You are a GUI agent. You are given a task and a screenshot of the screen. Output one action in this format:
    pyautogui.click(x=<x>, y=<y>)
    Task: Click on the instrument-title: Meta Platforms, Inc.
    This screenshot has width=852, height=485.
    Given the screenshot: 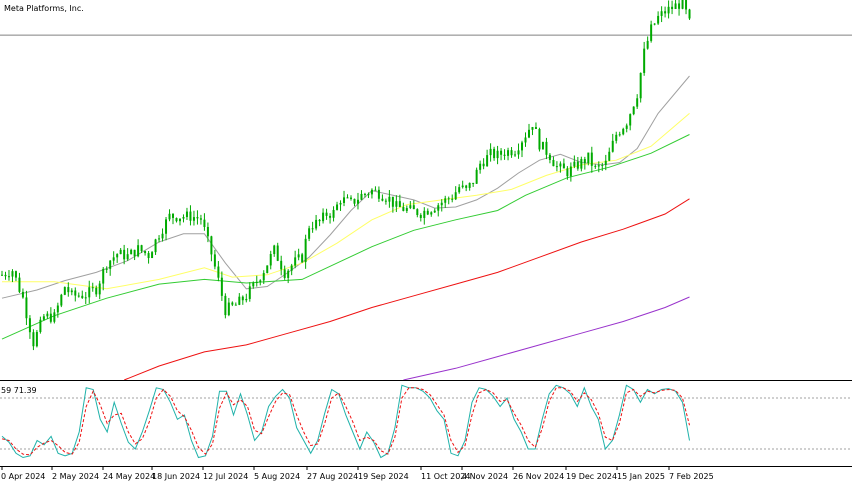 What is the action you would take?
    pyautogui.click(x=44, y=8)
    